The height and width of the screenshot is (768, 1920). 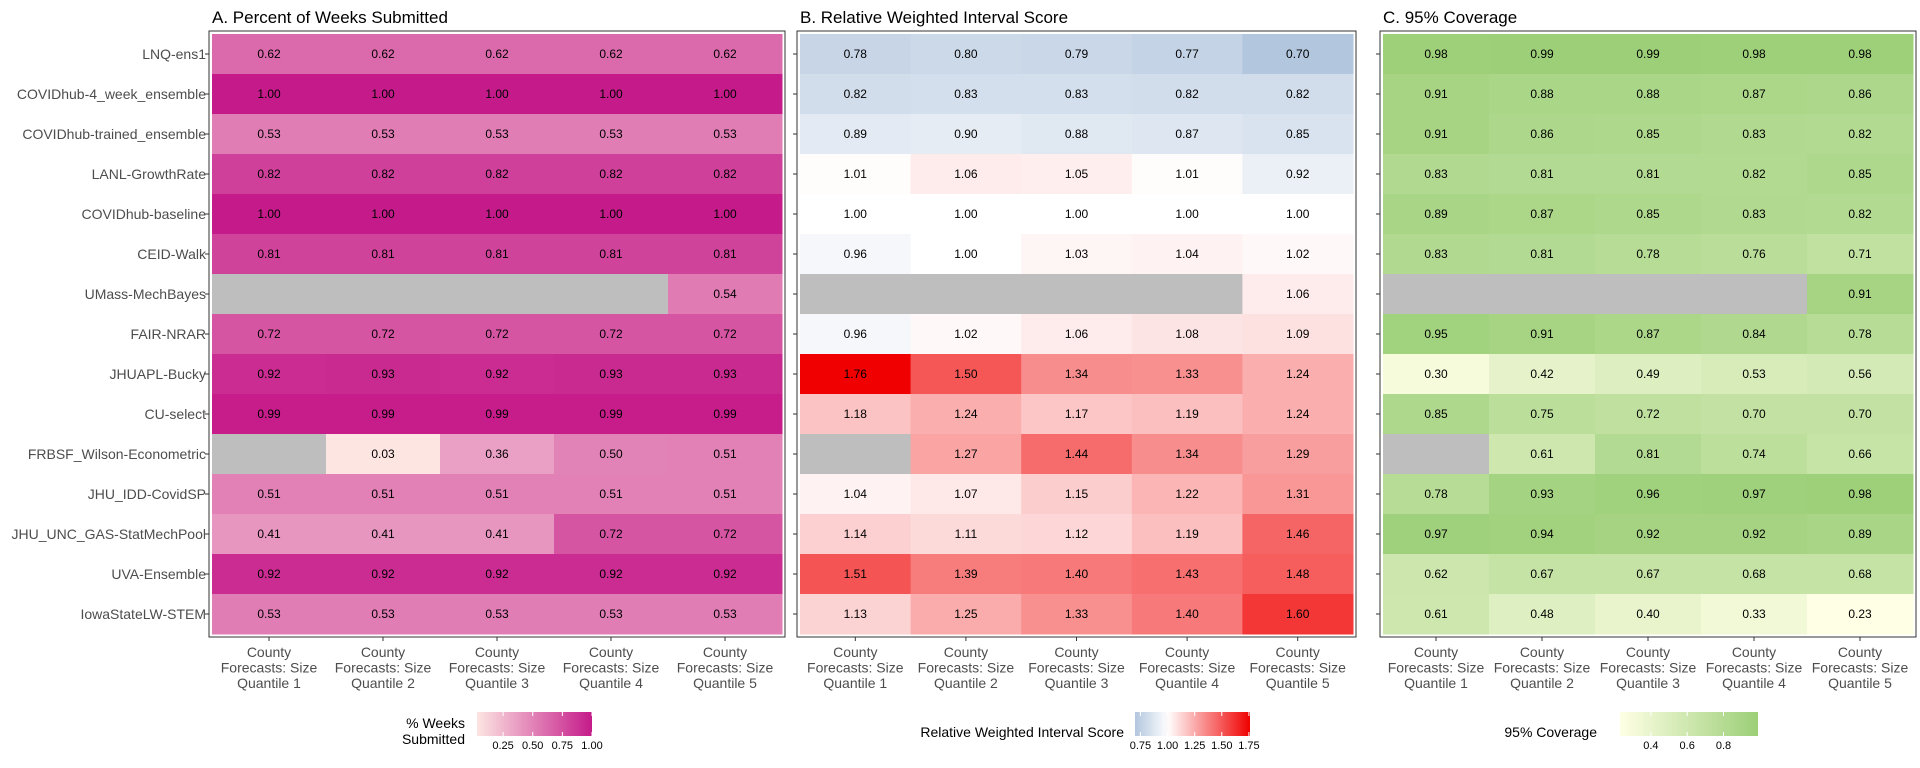 What do you see at coordinates (1022, 732) in the screenshot?
I see `legend-title: Relative Weighted Interval Score` at bounding box center [1022, 732].